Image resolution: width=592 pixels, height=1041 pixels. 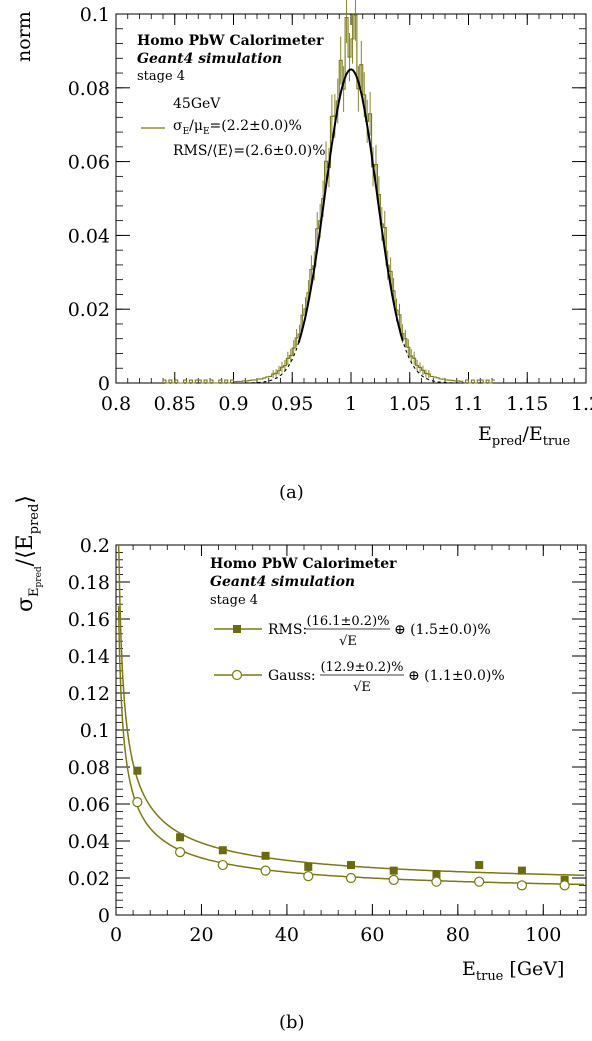 I want to click on x-axis-label-a: Epred/Etrue, so click(x=524, y=436).